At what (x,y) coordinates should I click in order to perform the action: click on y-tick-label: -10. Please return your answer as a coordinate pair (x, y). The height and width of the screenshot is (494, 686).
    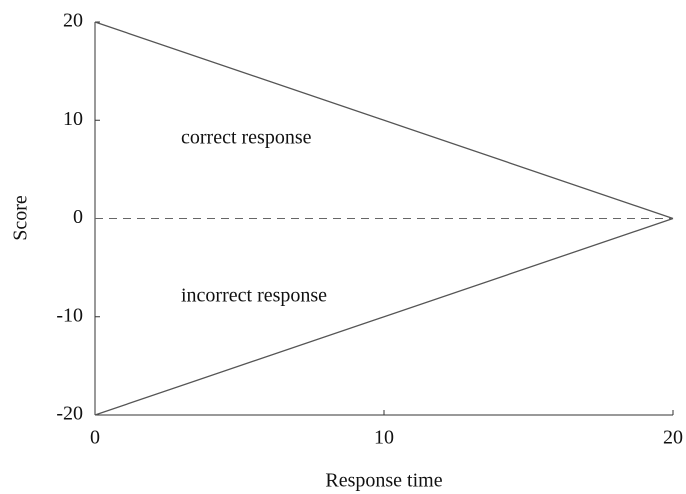
    Looking at the image, I should click on (69, 315).